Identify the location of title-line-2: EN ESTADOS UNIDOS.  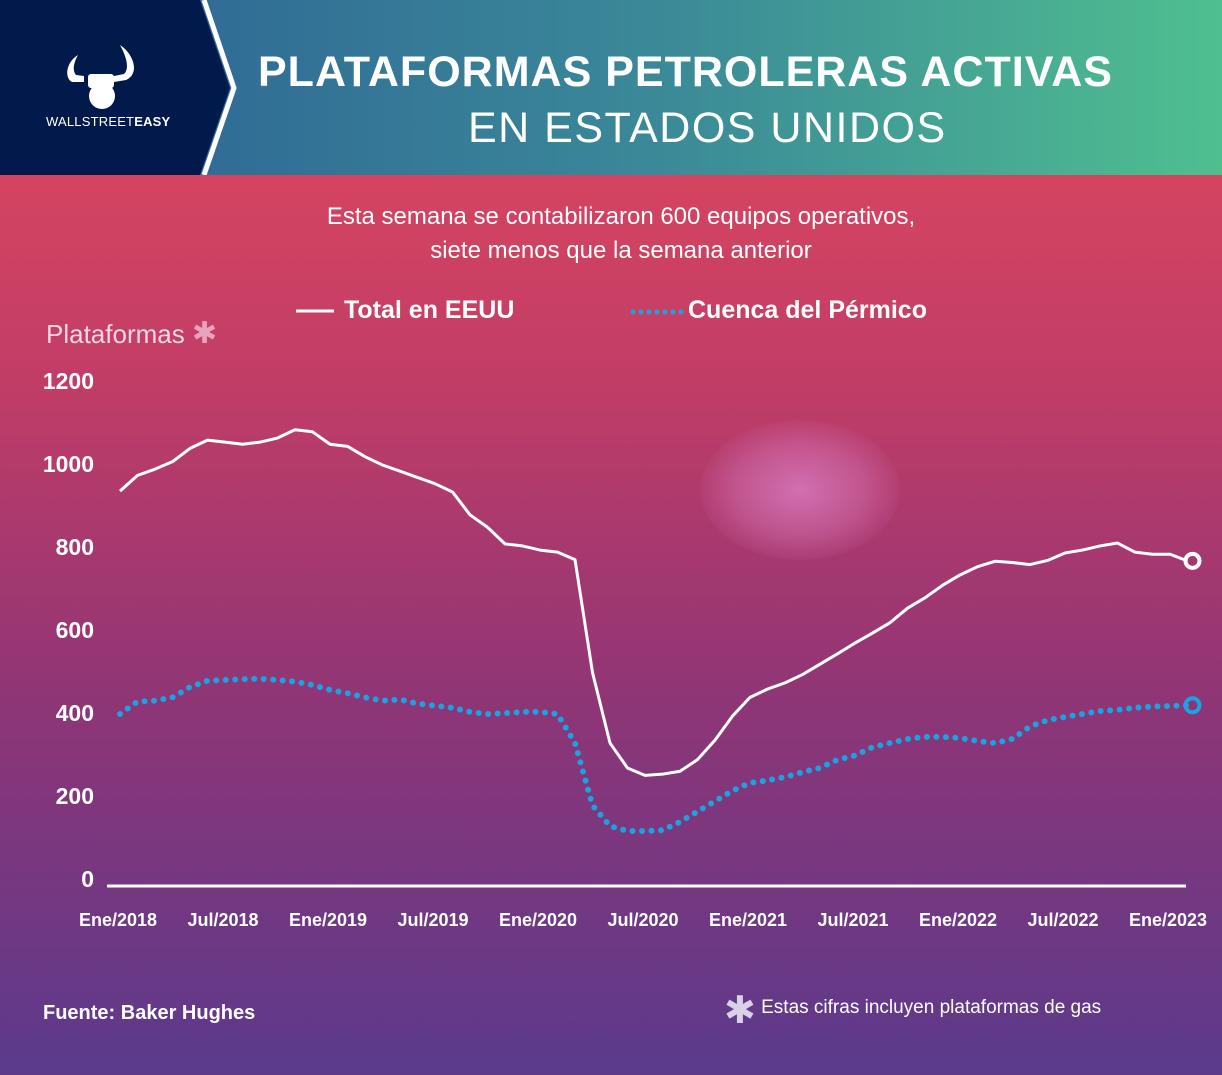
(707, 128).